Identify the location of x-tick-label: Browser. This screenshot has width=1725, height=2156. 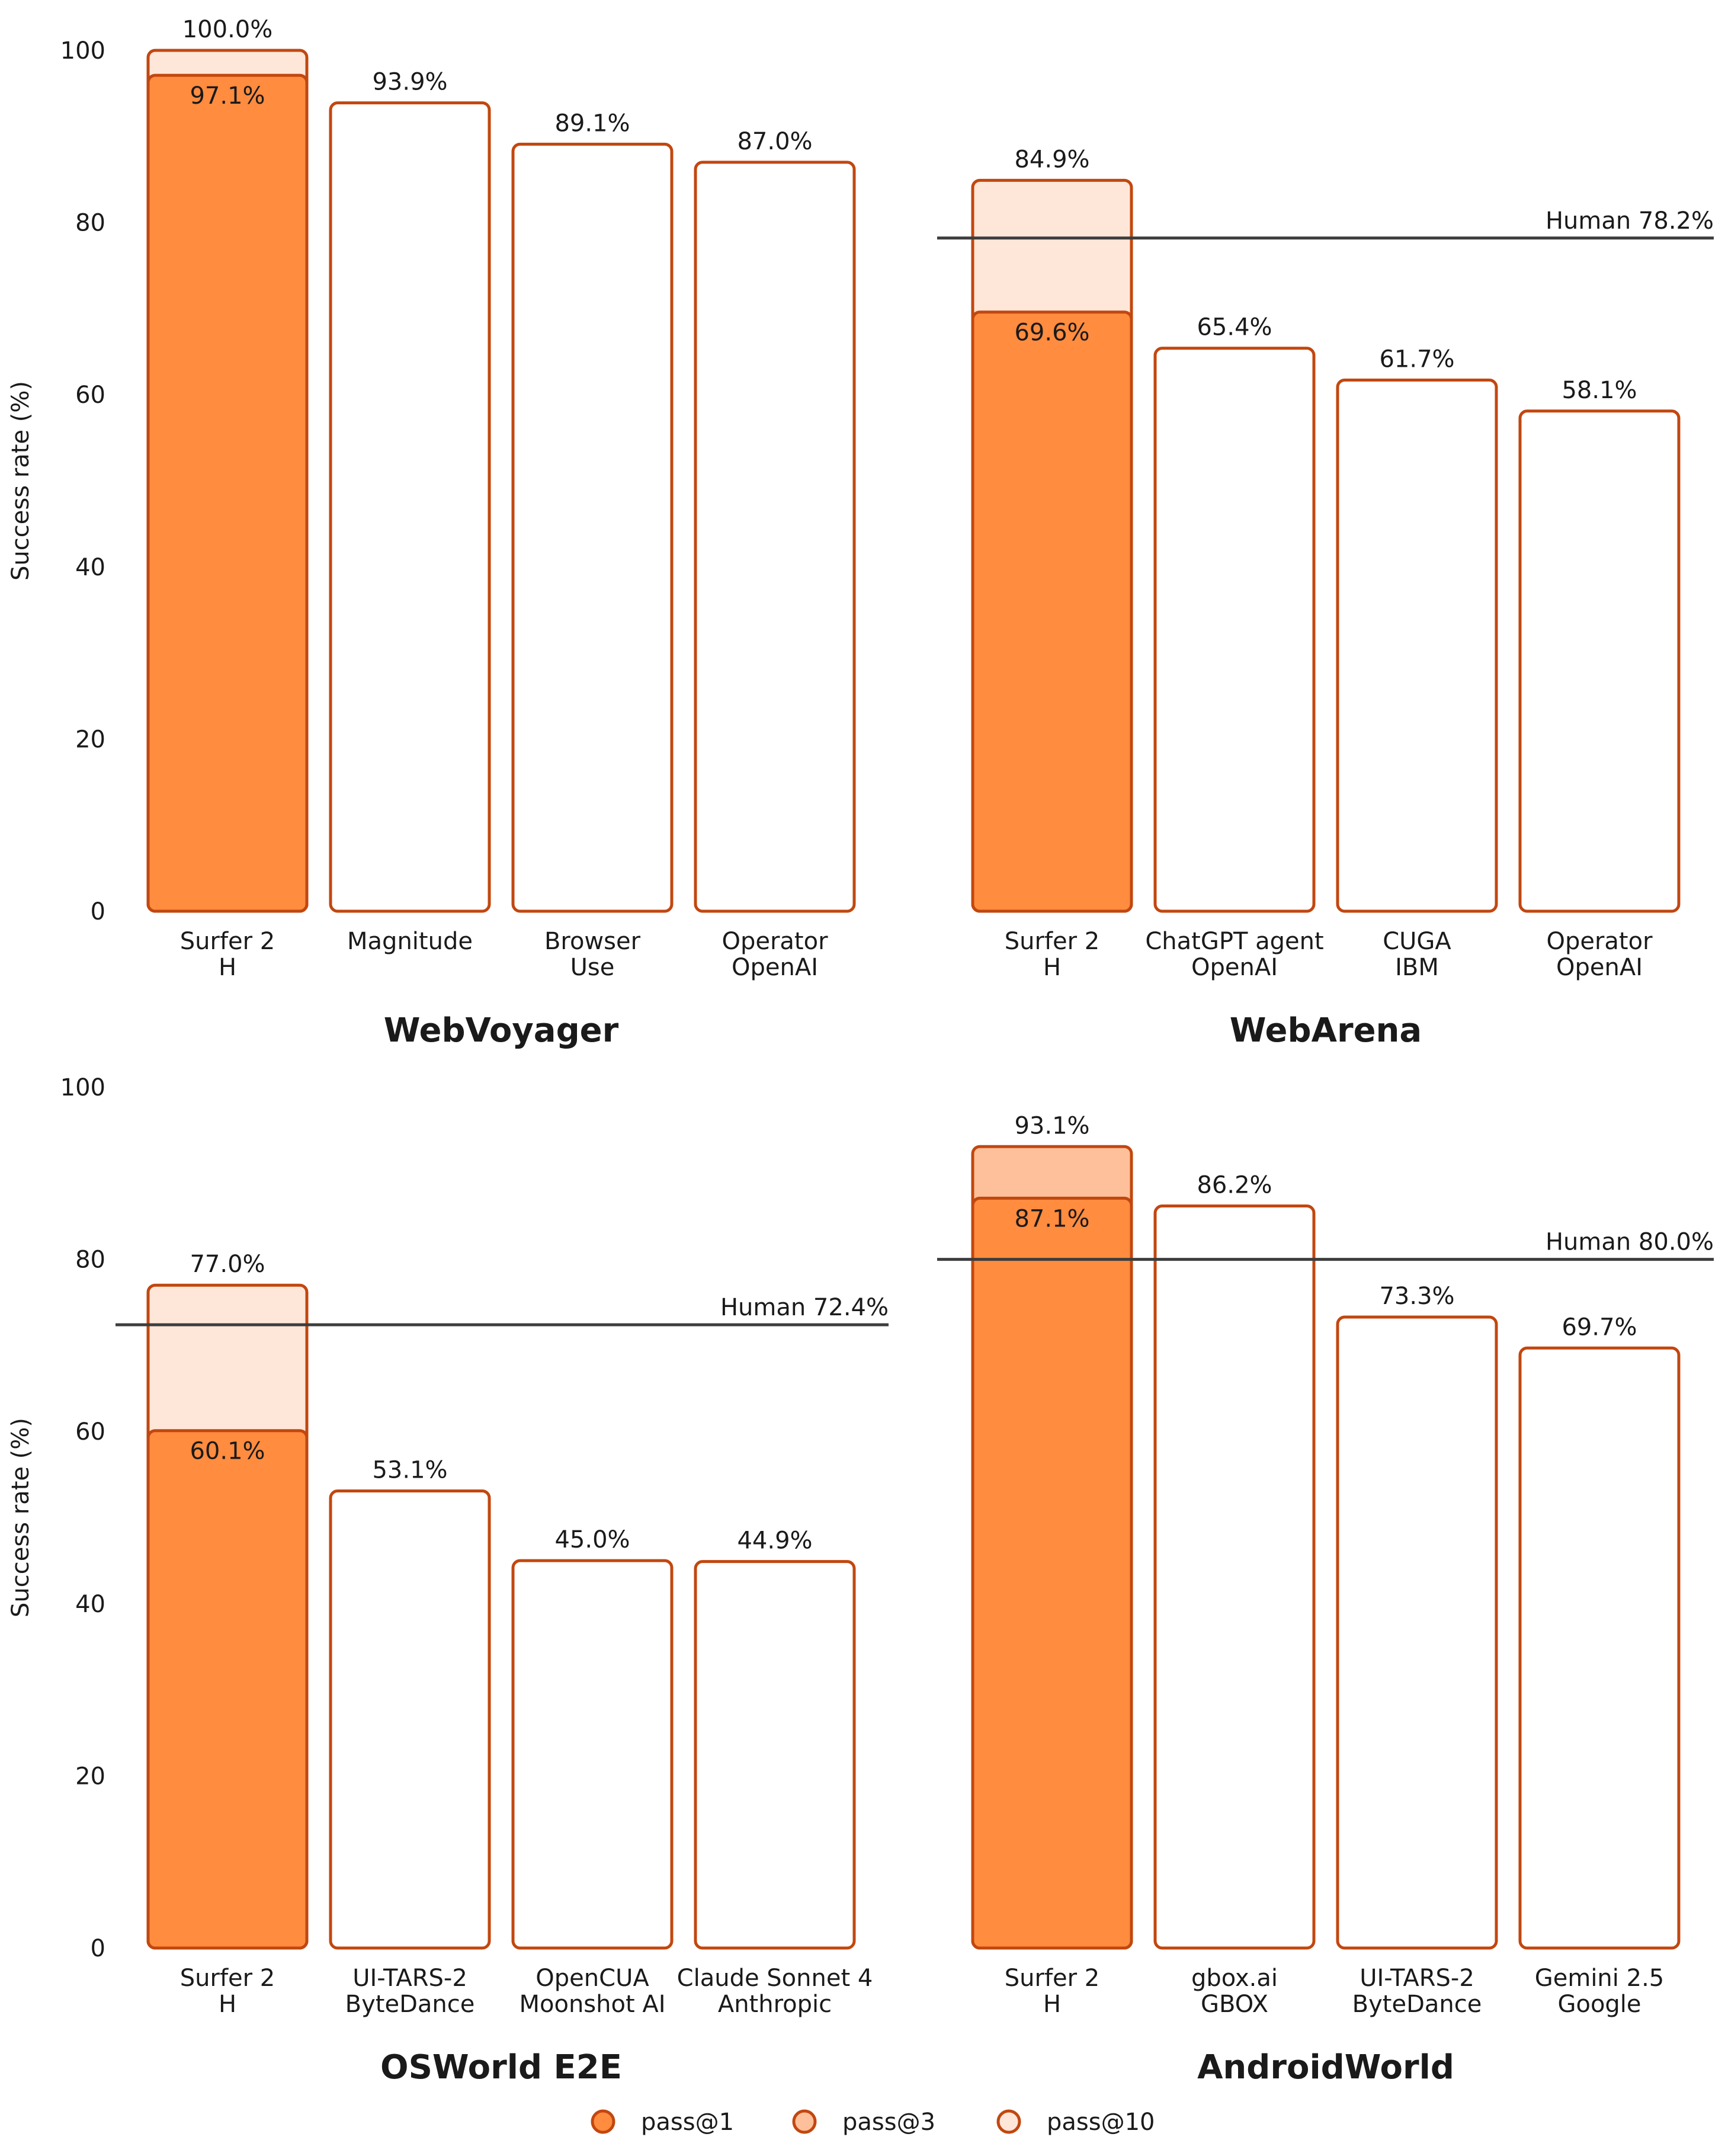
(592, 942).